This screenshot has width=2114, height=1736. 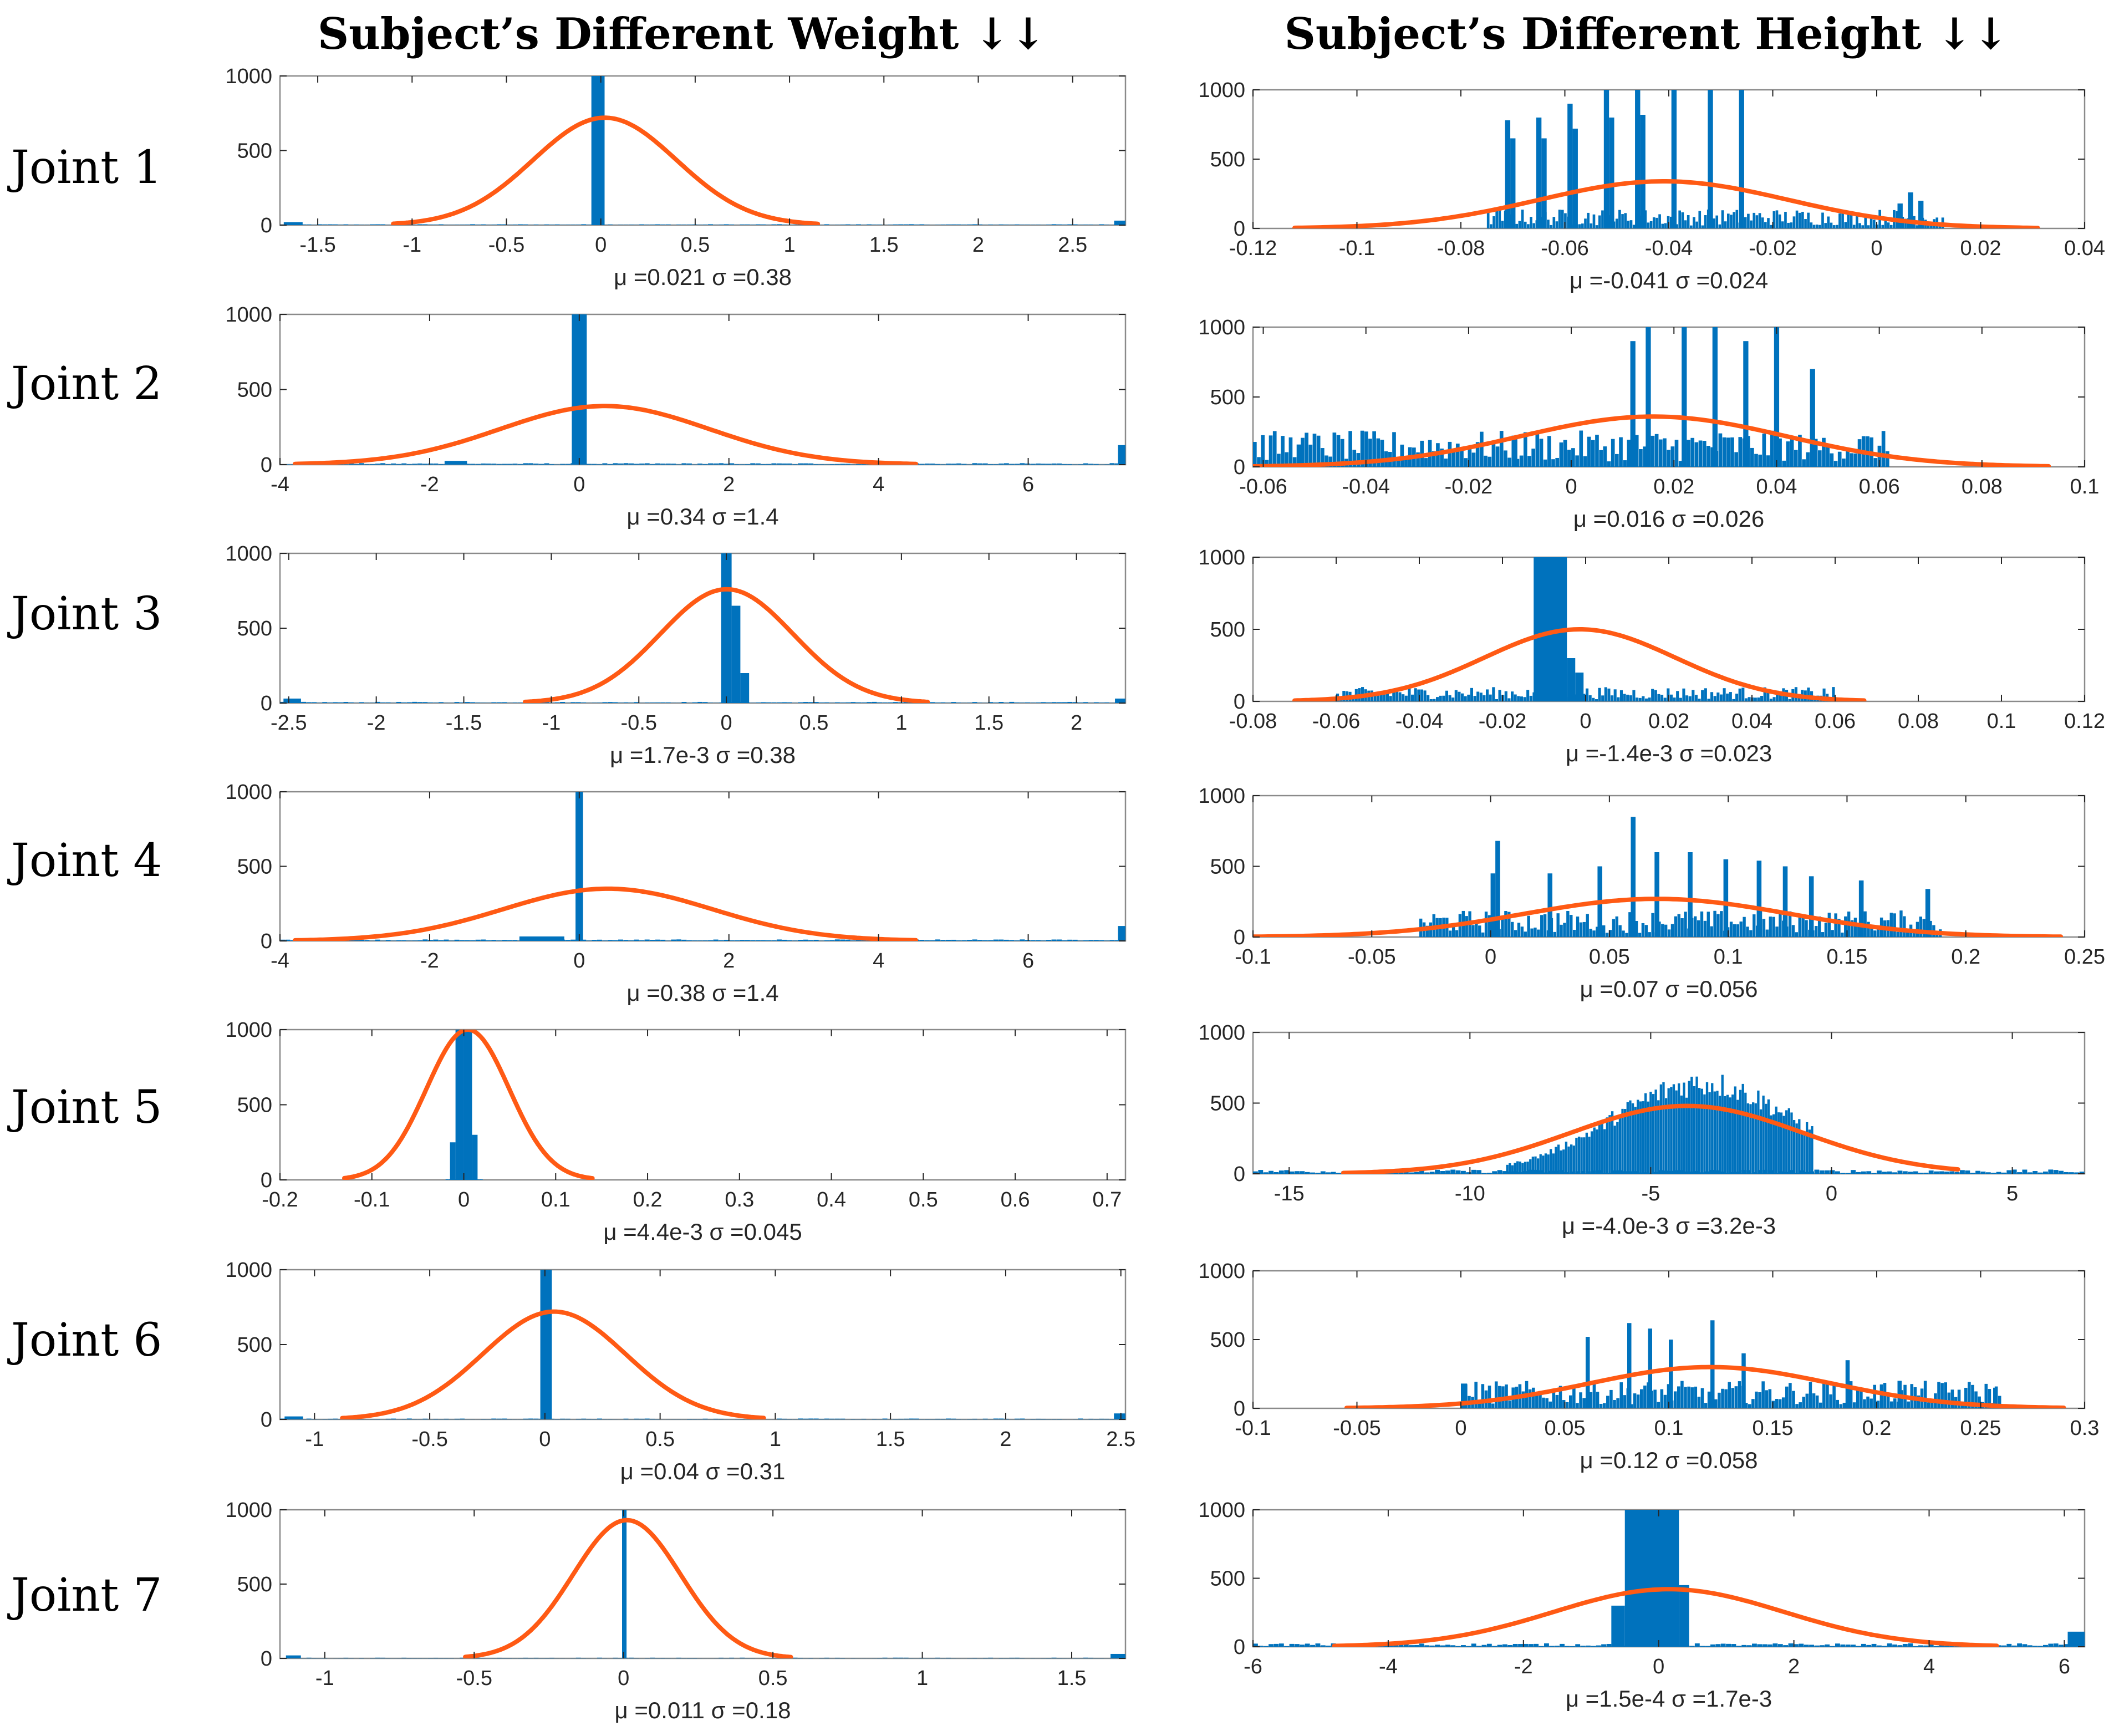 I want to click on x-tick-label: 1.5, so click(x=884, y=245).